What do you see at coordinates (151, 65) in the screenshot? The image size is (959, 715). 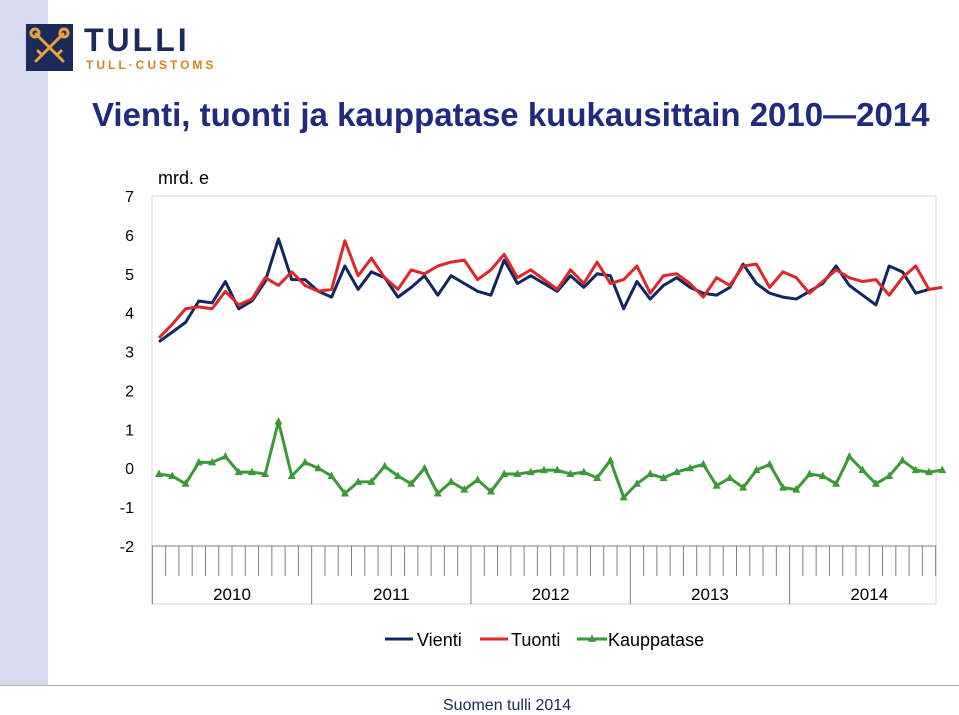 I see `logo-subtext: TULL·CUSTOMS` at bounding box center [151, 65].